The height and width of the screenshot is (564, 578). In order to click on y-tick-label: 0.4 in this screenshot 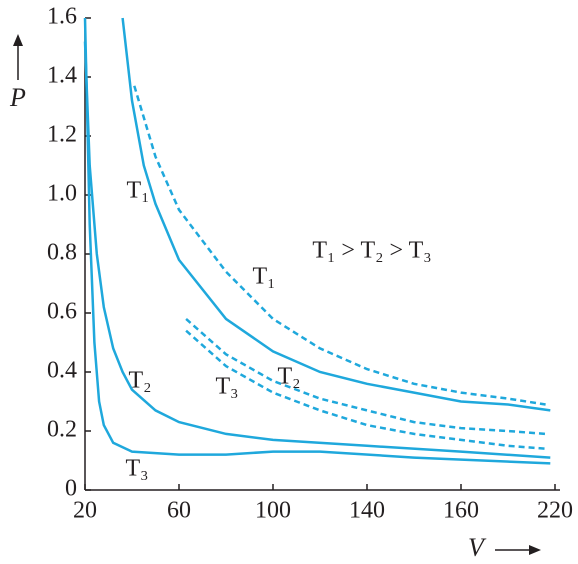, I will do `click(62, 371)`.